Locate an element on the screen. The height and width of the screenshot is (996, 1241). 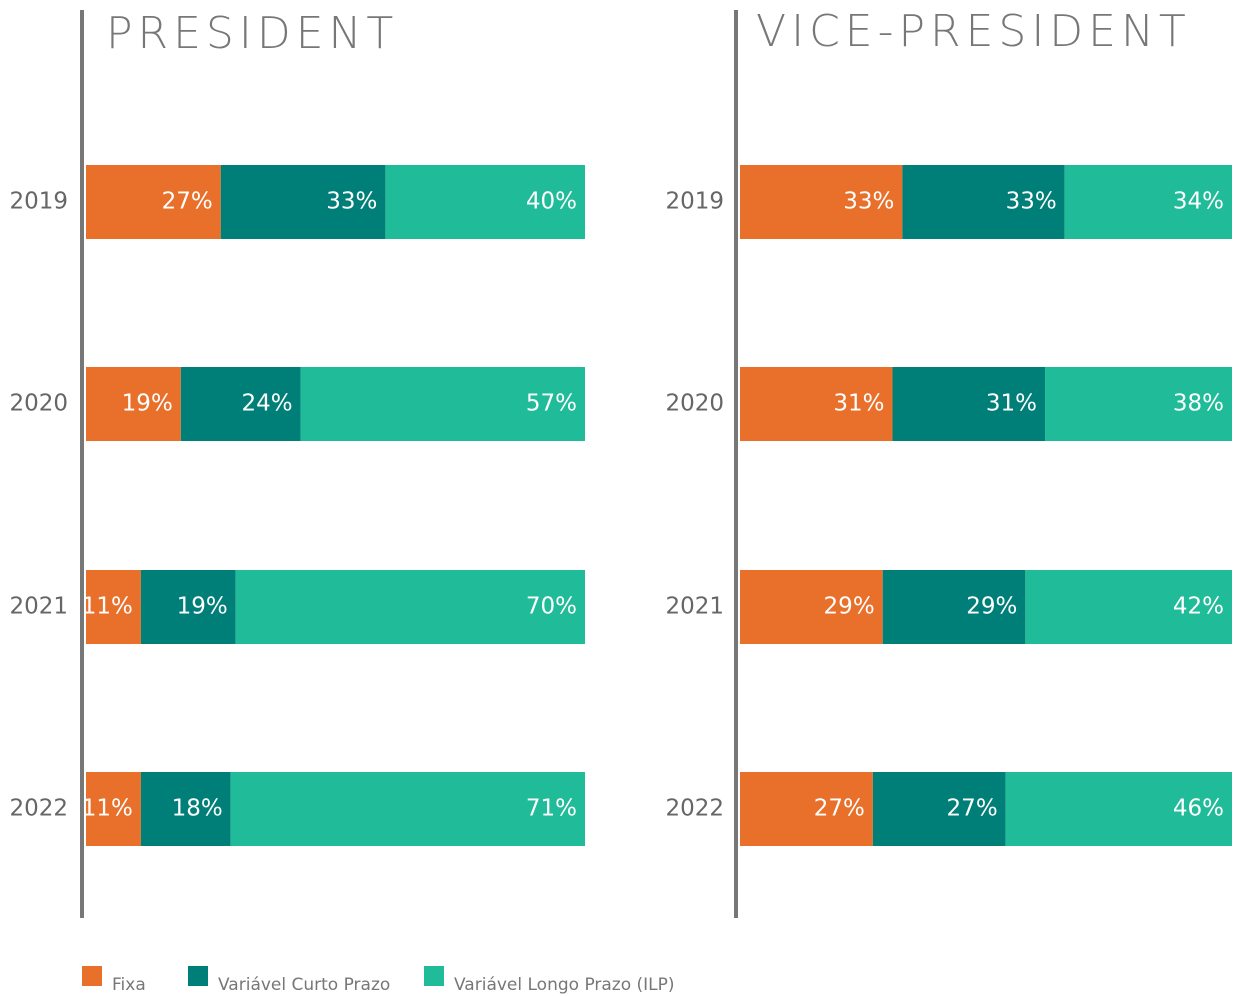
data-label: 34% is located at coordinates (1198, 202).